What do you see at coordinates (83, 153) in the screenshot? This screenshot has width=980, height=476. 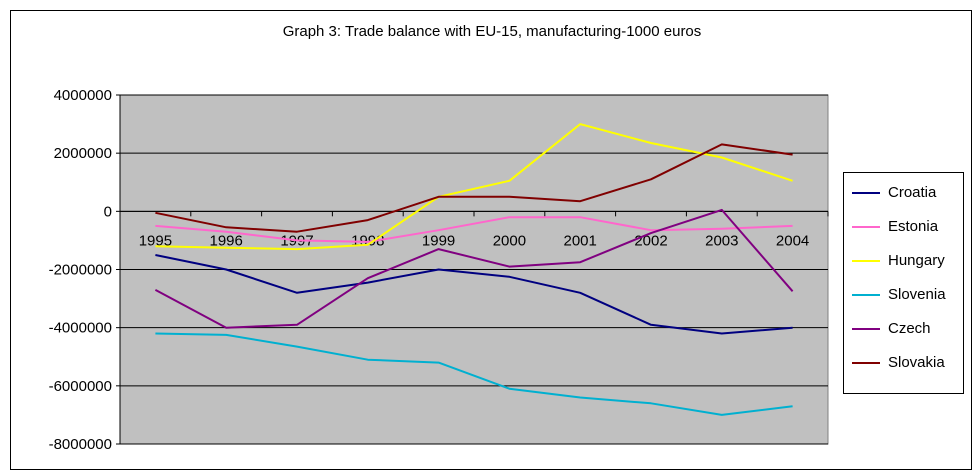 I see `y-tick-label: 2000000` at bounding box center [83, 153].